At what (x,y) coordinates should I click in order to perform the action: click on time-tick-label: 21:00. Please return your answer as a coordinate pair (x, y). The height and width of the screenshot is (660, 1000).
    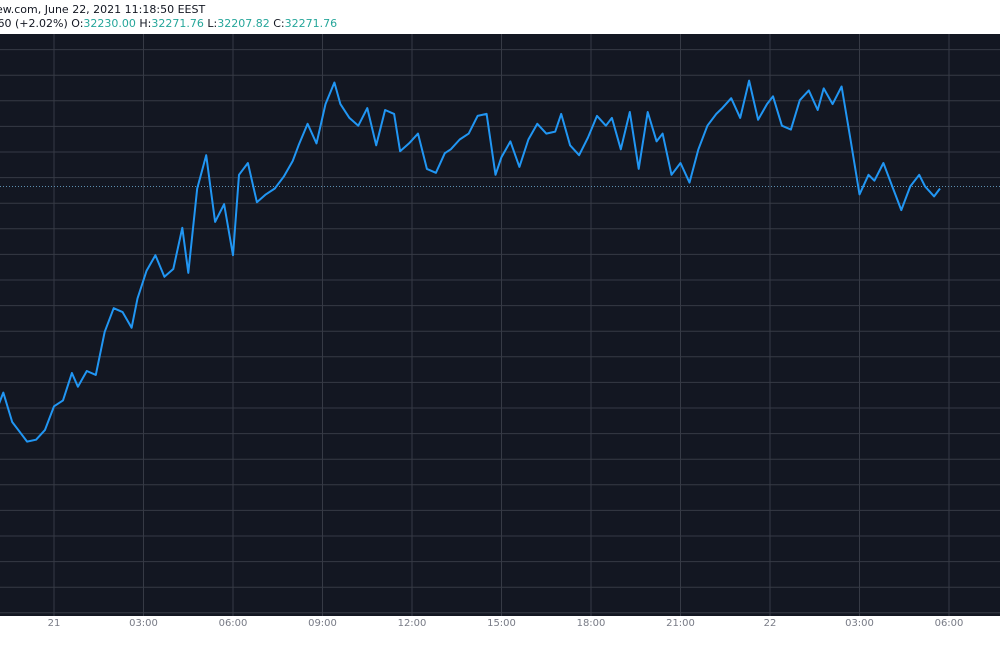
    Looking at the image, I should click on (680, 623).